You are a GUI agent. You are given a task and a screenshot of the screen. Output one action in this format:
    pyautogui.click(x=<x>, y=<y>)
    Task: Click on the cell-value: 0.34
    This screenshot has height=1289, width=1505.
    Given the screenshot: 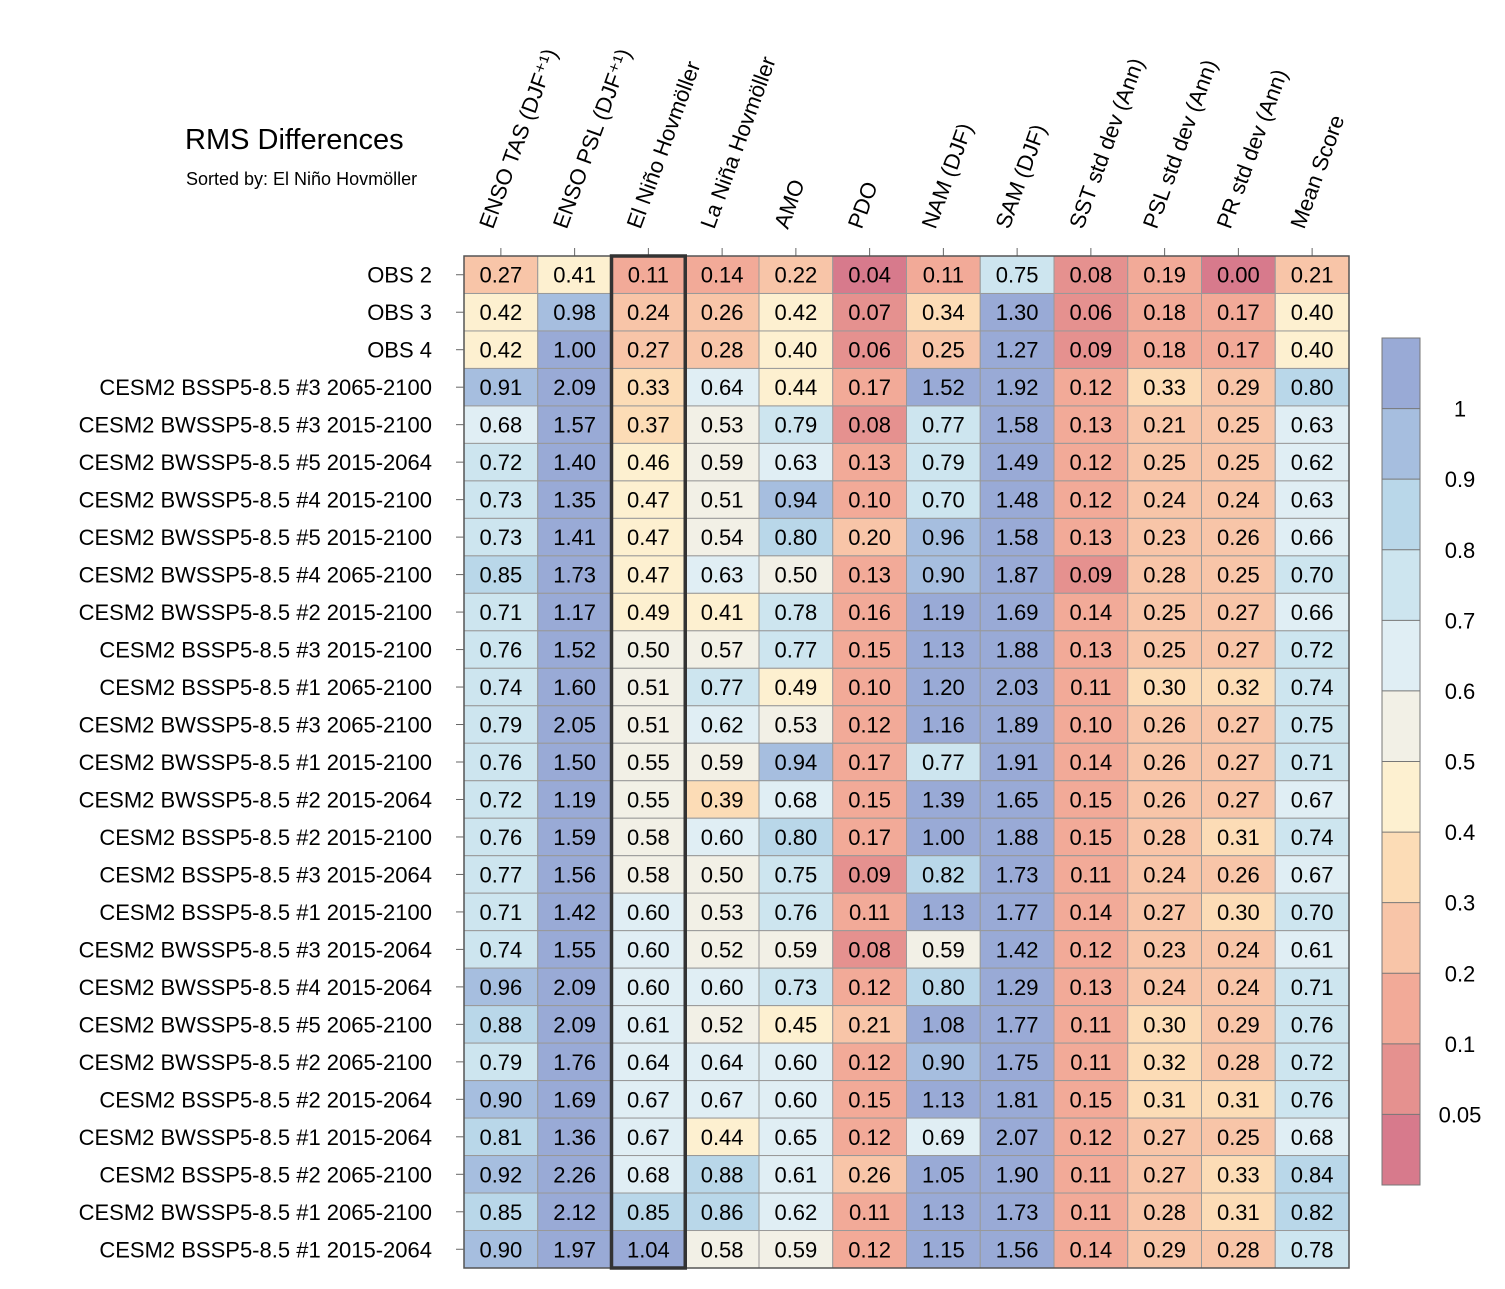 What is the action you would take?
    pyautogui.click(x=943, y=312)
    